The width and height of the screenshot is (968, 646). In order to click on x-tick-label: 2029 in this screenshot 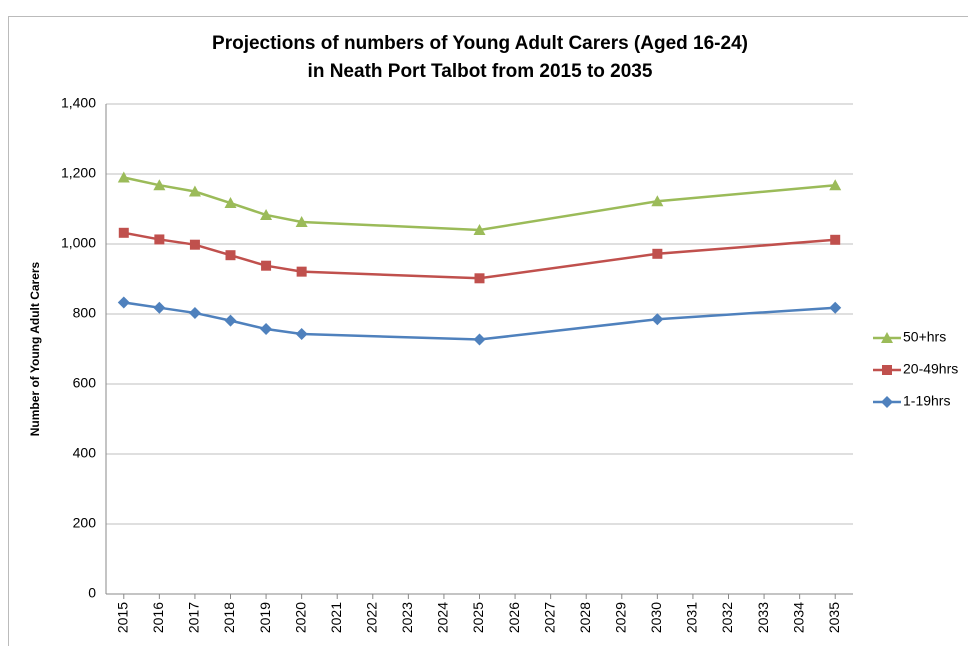, I will do `click(620, 617)`.